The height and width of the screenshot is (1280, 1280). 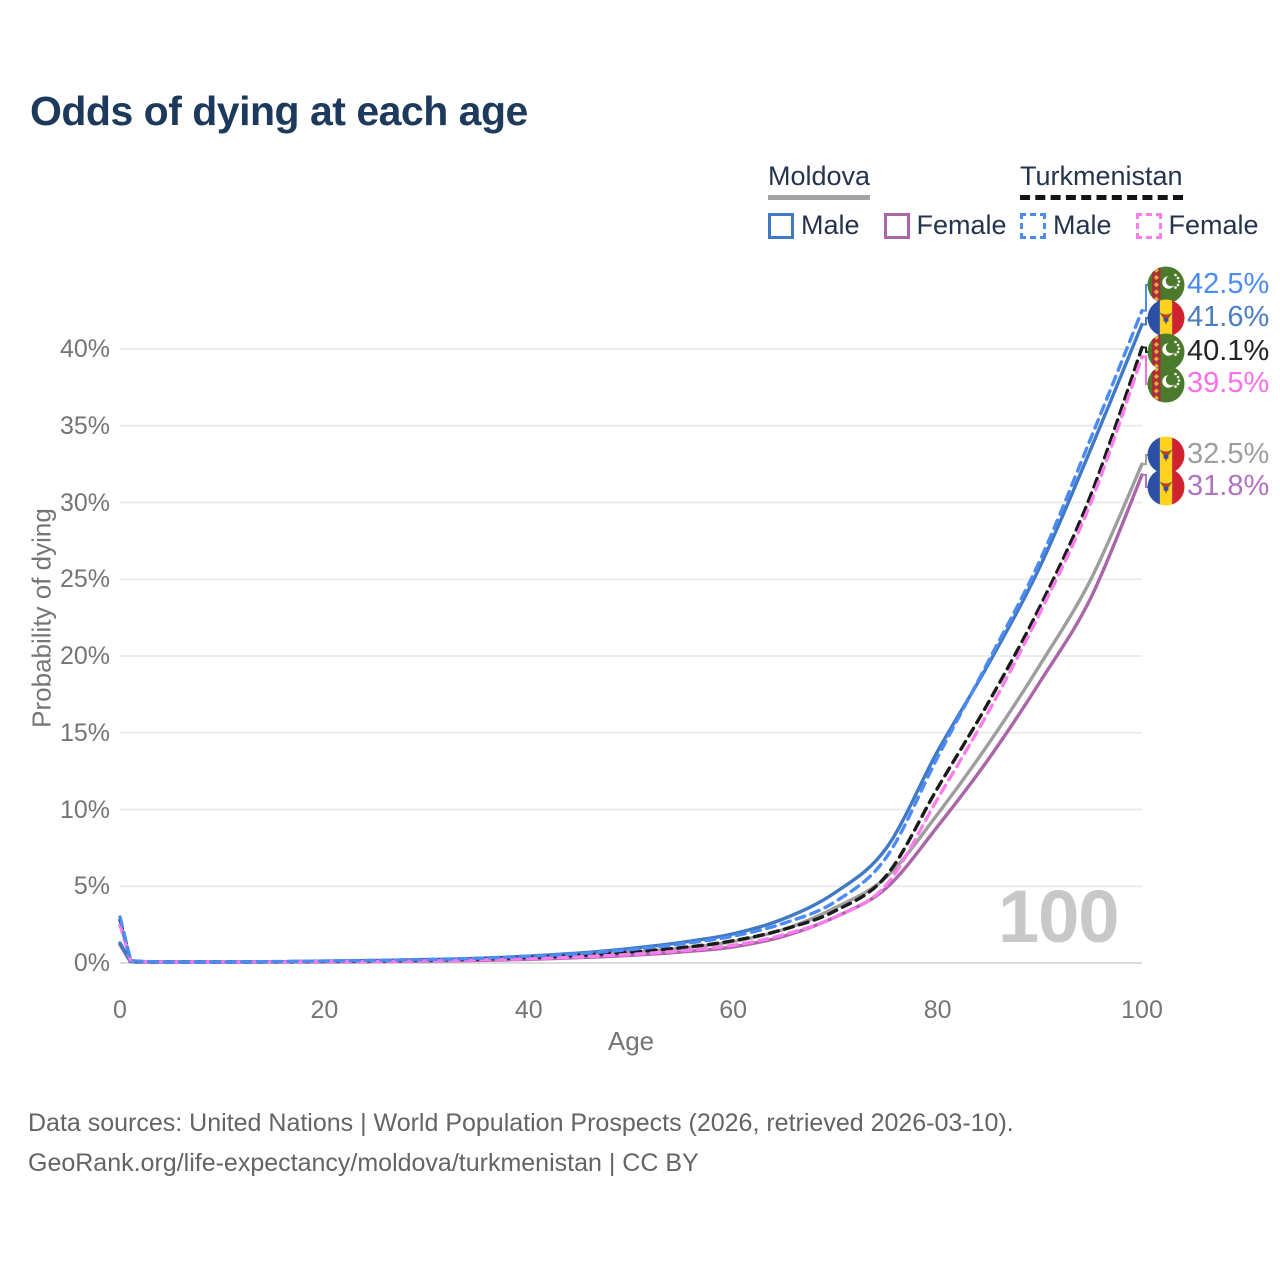 What do you see at coordinates (84, 732) in the screenshot?
I see `y-tick-label: 15%` at bounding box center [84, 732].